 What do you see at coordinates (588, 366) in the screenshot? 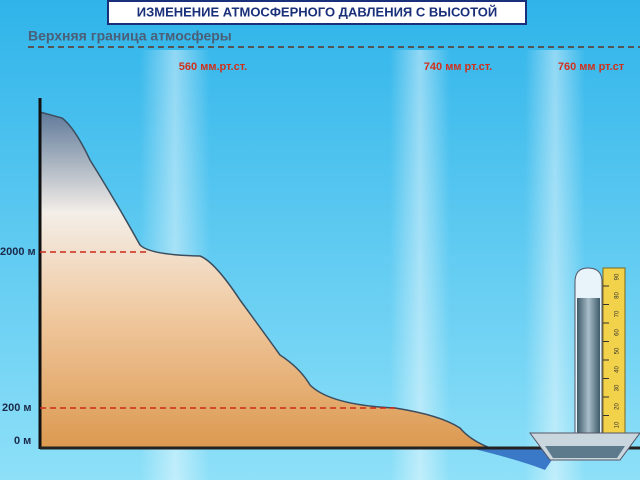
I see `mercury-column` at bounding box center [588, 366].